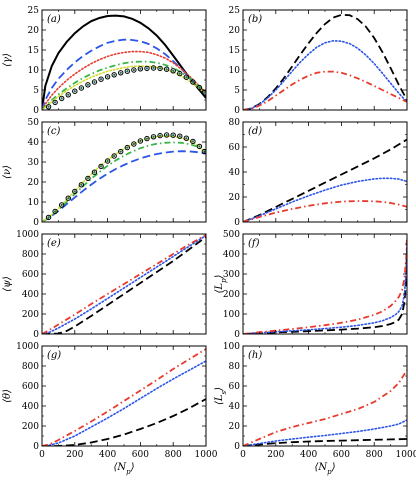 The image size is (416, 494). Describe the element at coordinates (7, 60) in the screenshot. I see `y-axis-label: ⟨γ⟩` at that location.